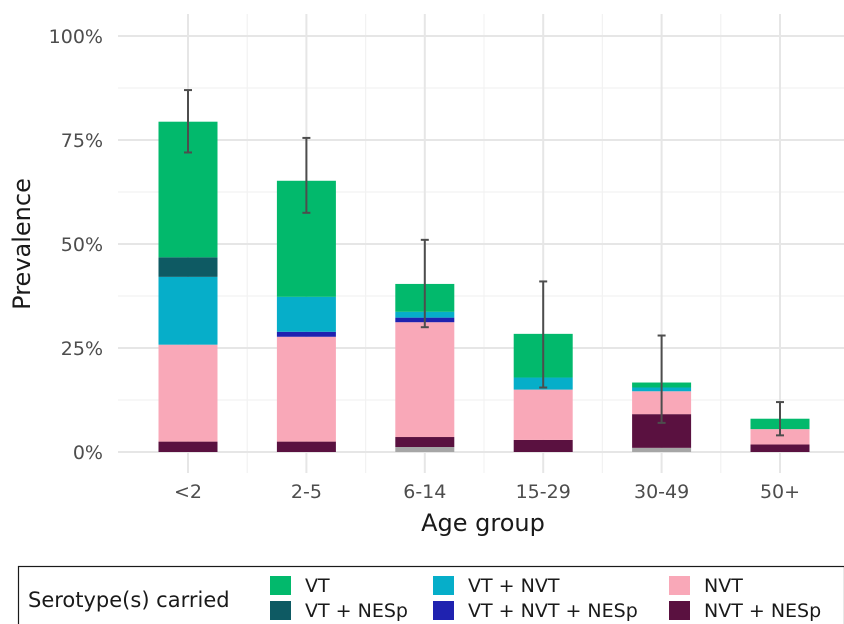 The height and width of the screenshot is (624, 844). Describe the element at coordinates (661, 492) in the screenshot. I see `x-tick-label: 30-49` at that location.